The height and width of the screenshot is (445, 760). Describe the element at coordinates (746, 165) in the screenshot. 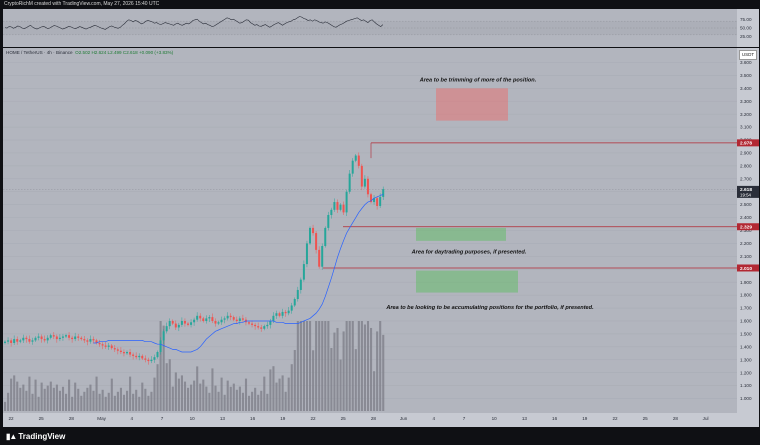

I see `price-tick-label: 2.800` at that location.